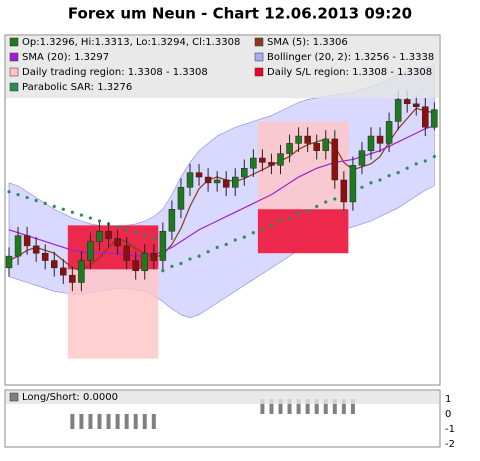 The image size is (480, 461). I want to click on legend-label: Long/Short: 0.0000, so click(70, 397).